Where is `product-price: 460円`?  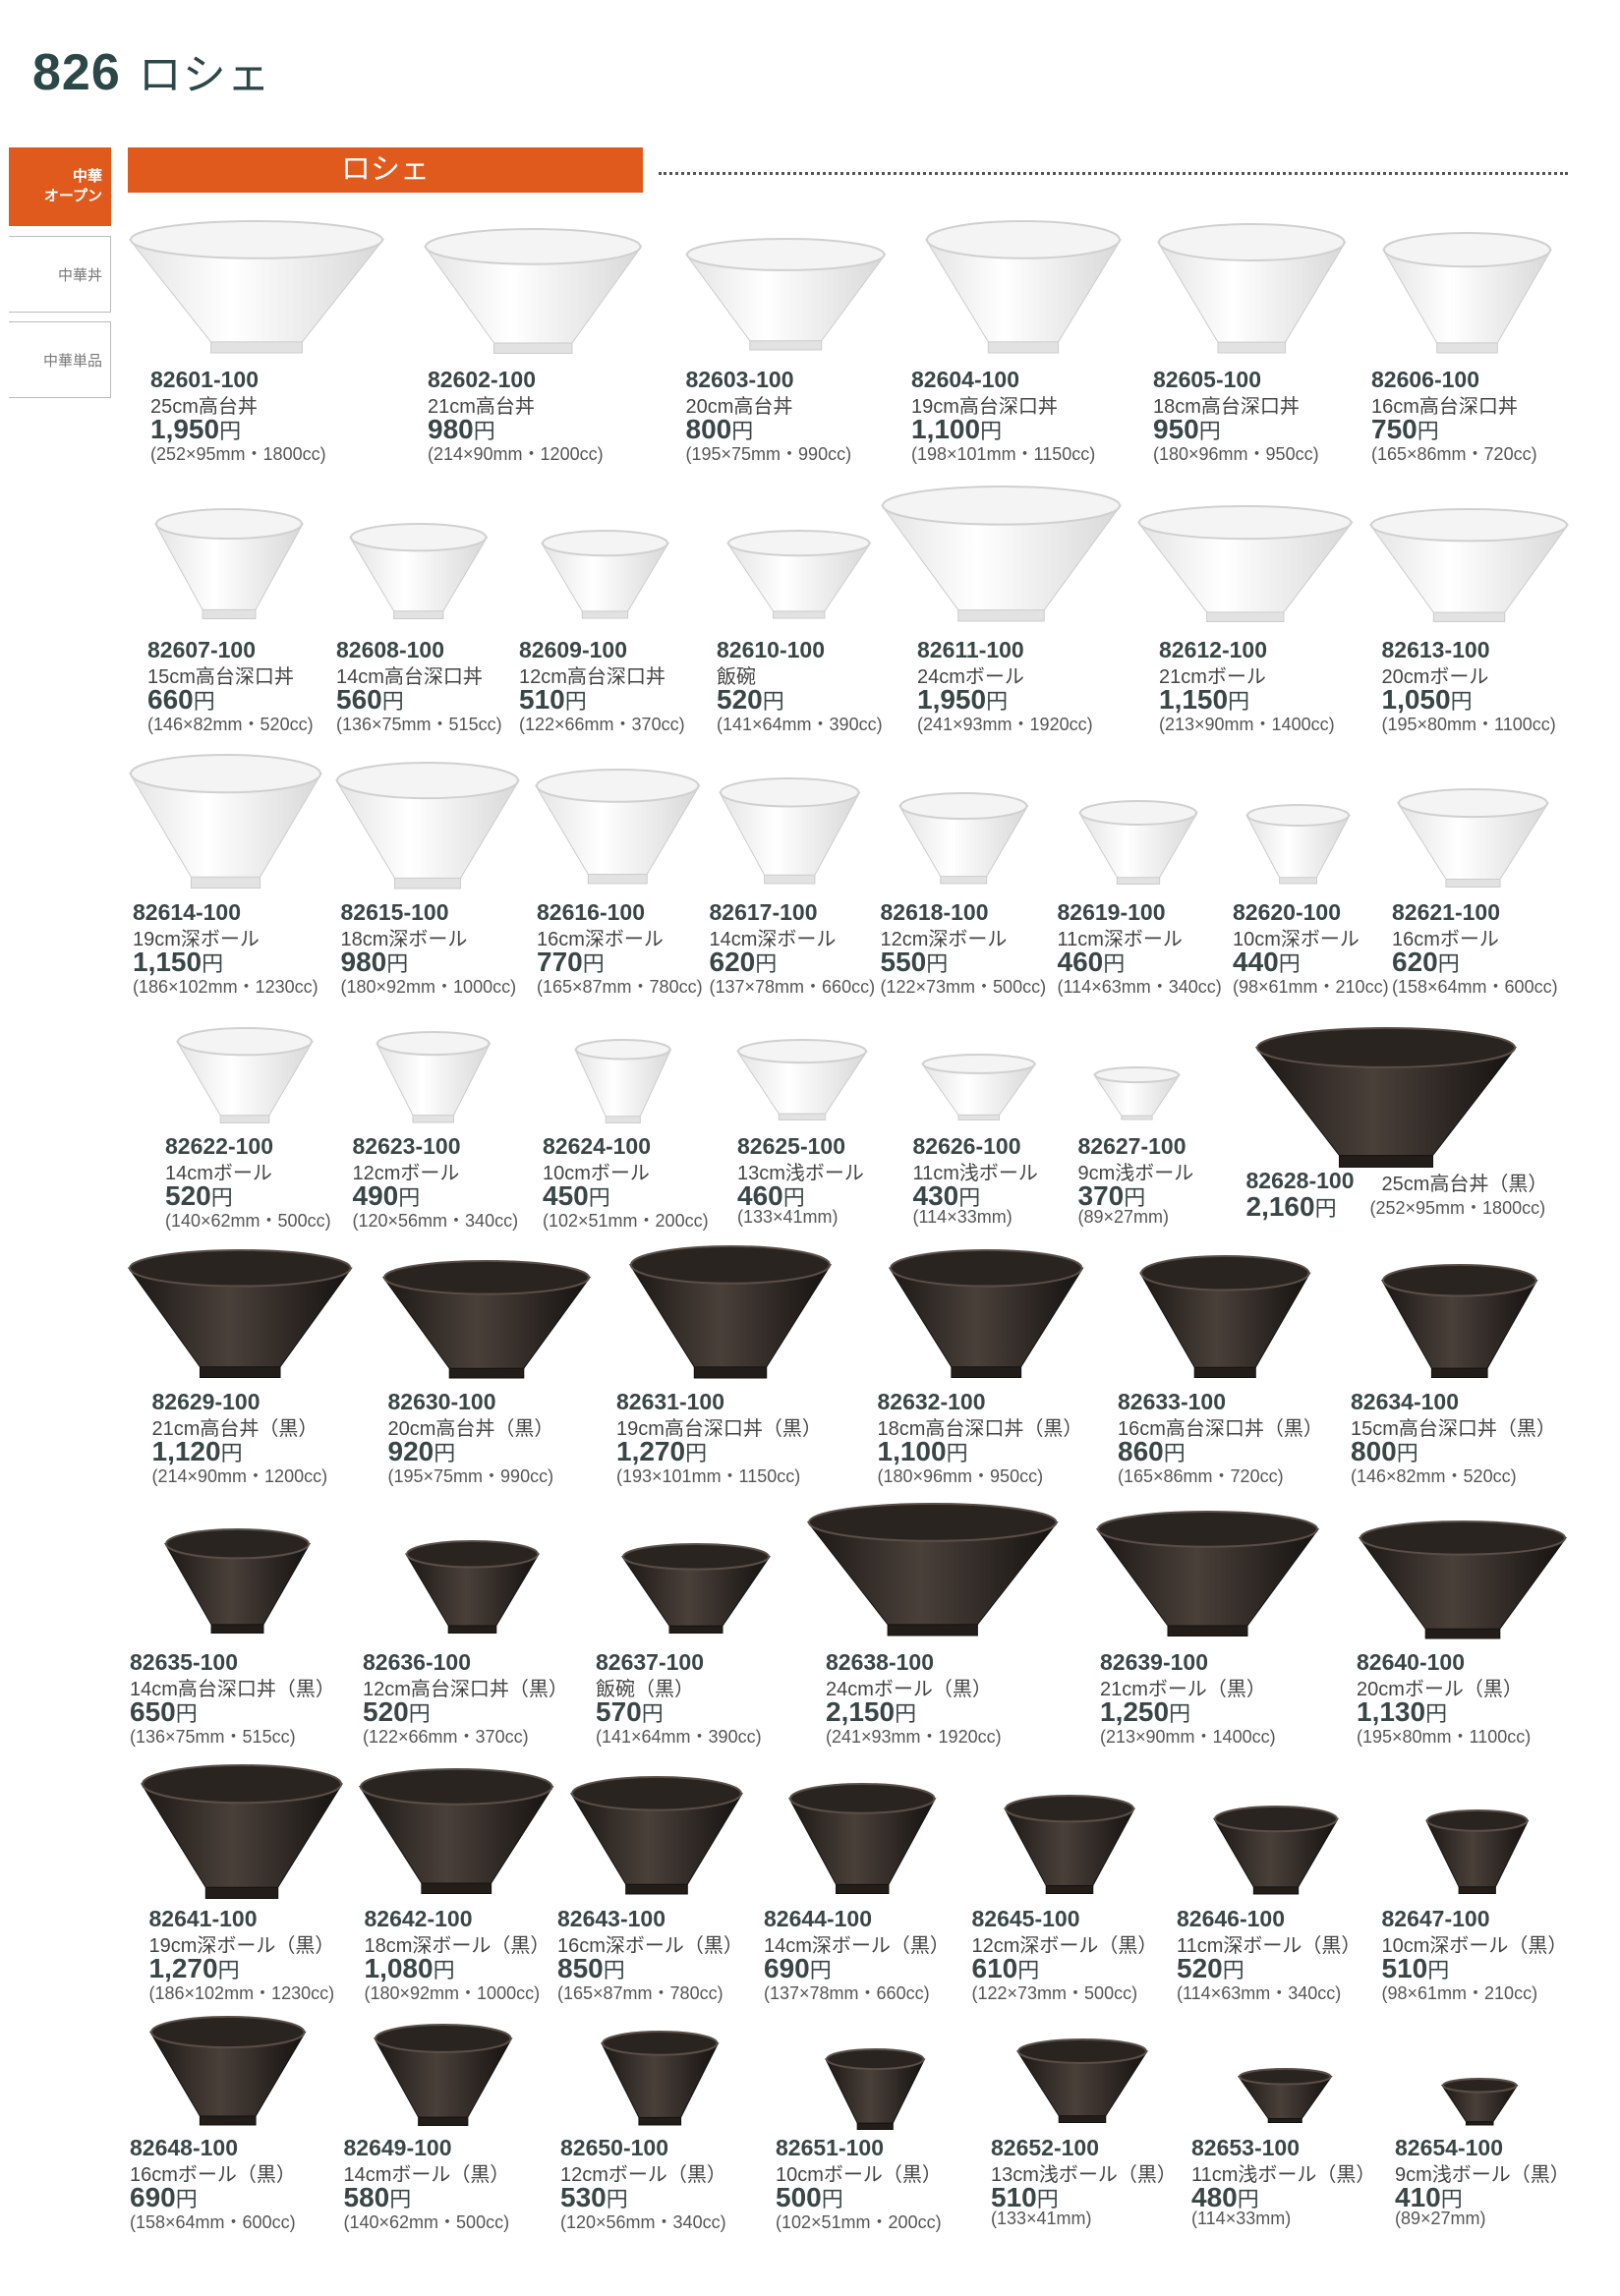 product-price: 460円 is located at coordinates (1092, 963).